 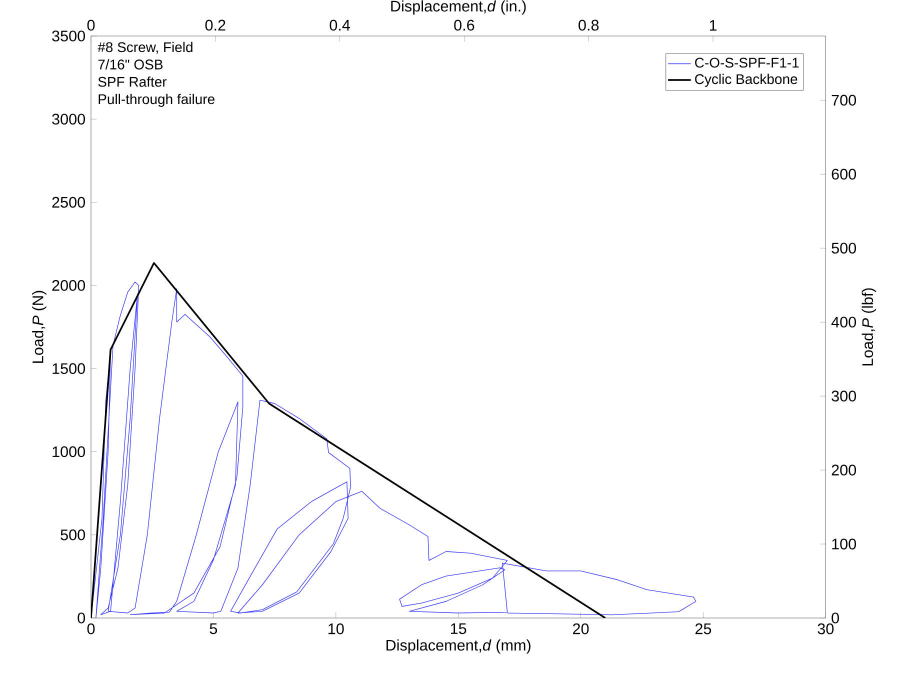 I want to click on x2-tick-label: 0.8, so click(x=588, y=25).